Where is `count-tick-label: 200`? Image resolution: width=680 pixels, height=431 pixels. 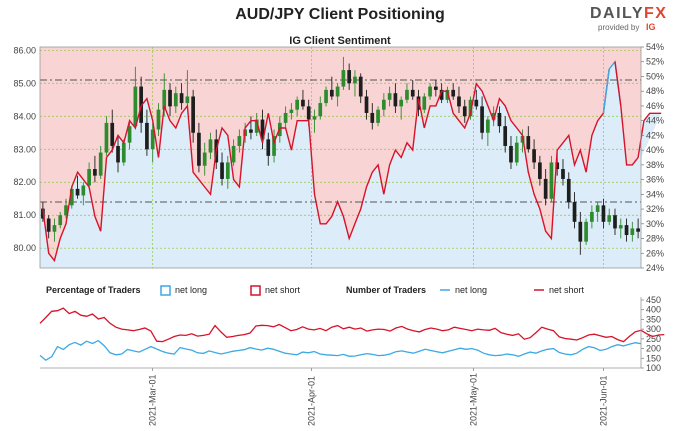
count-tick-label: 200 is located at coordinates (653, 349).